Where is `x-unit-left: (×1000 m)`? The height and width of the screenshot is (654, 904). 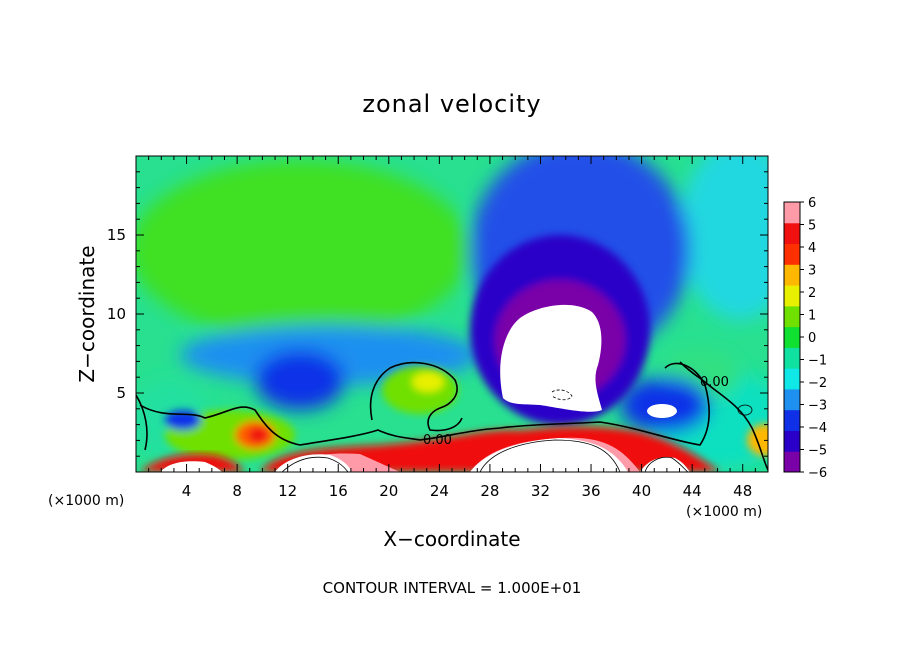 x-unit-left: (×1000 m) is located at coordinates (86, 501).